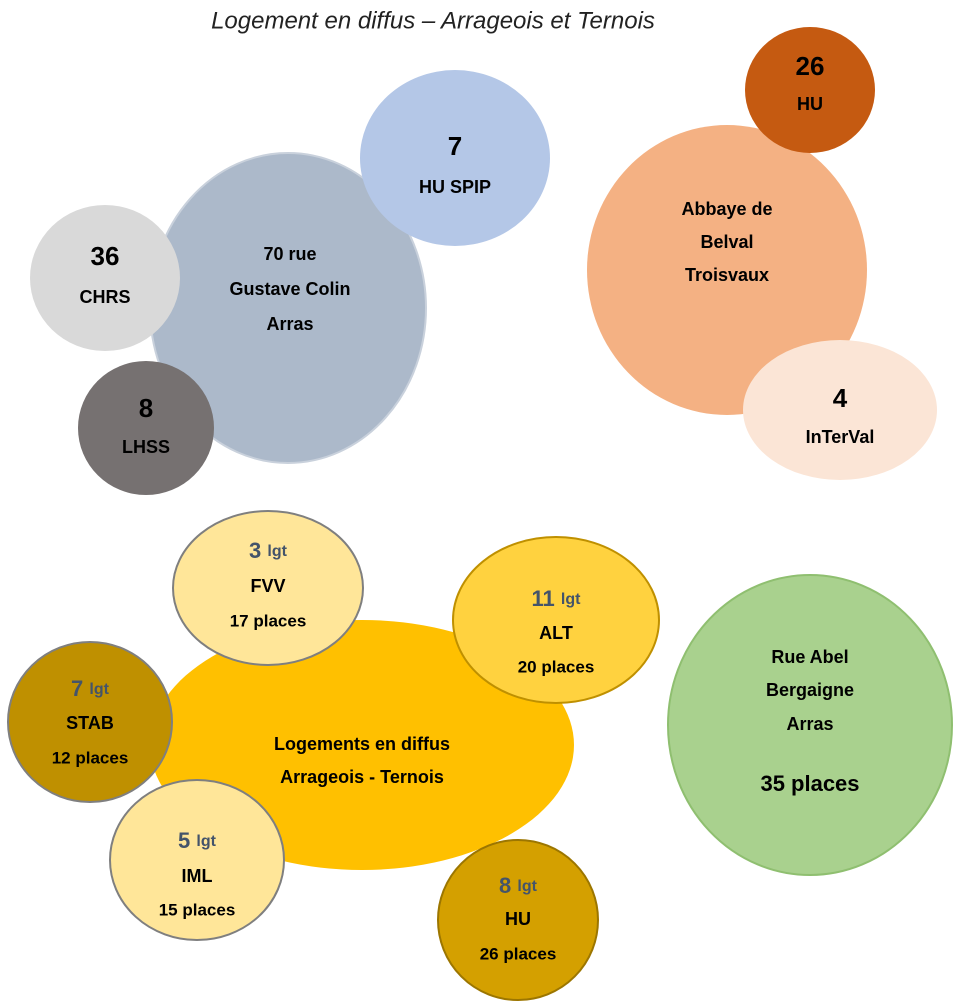  What do you see at coordinates (255, 550) in the screenshot?
I see `number: 3` at bounding box center [255, 550].